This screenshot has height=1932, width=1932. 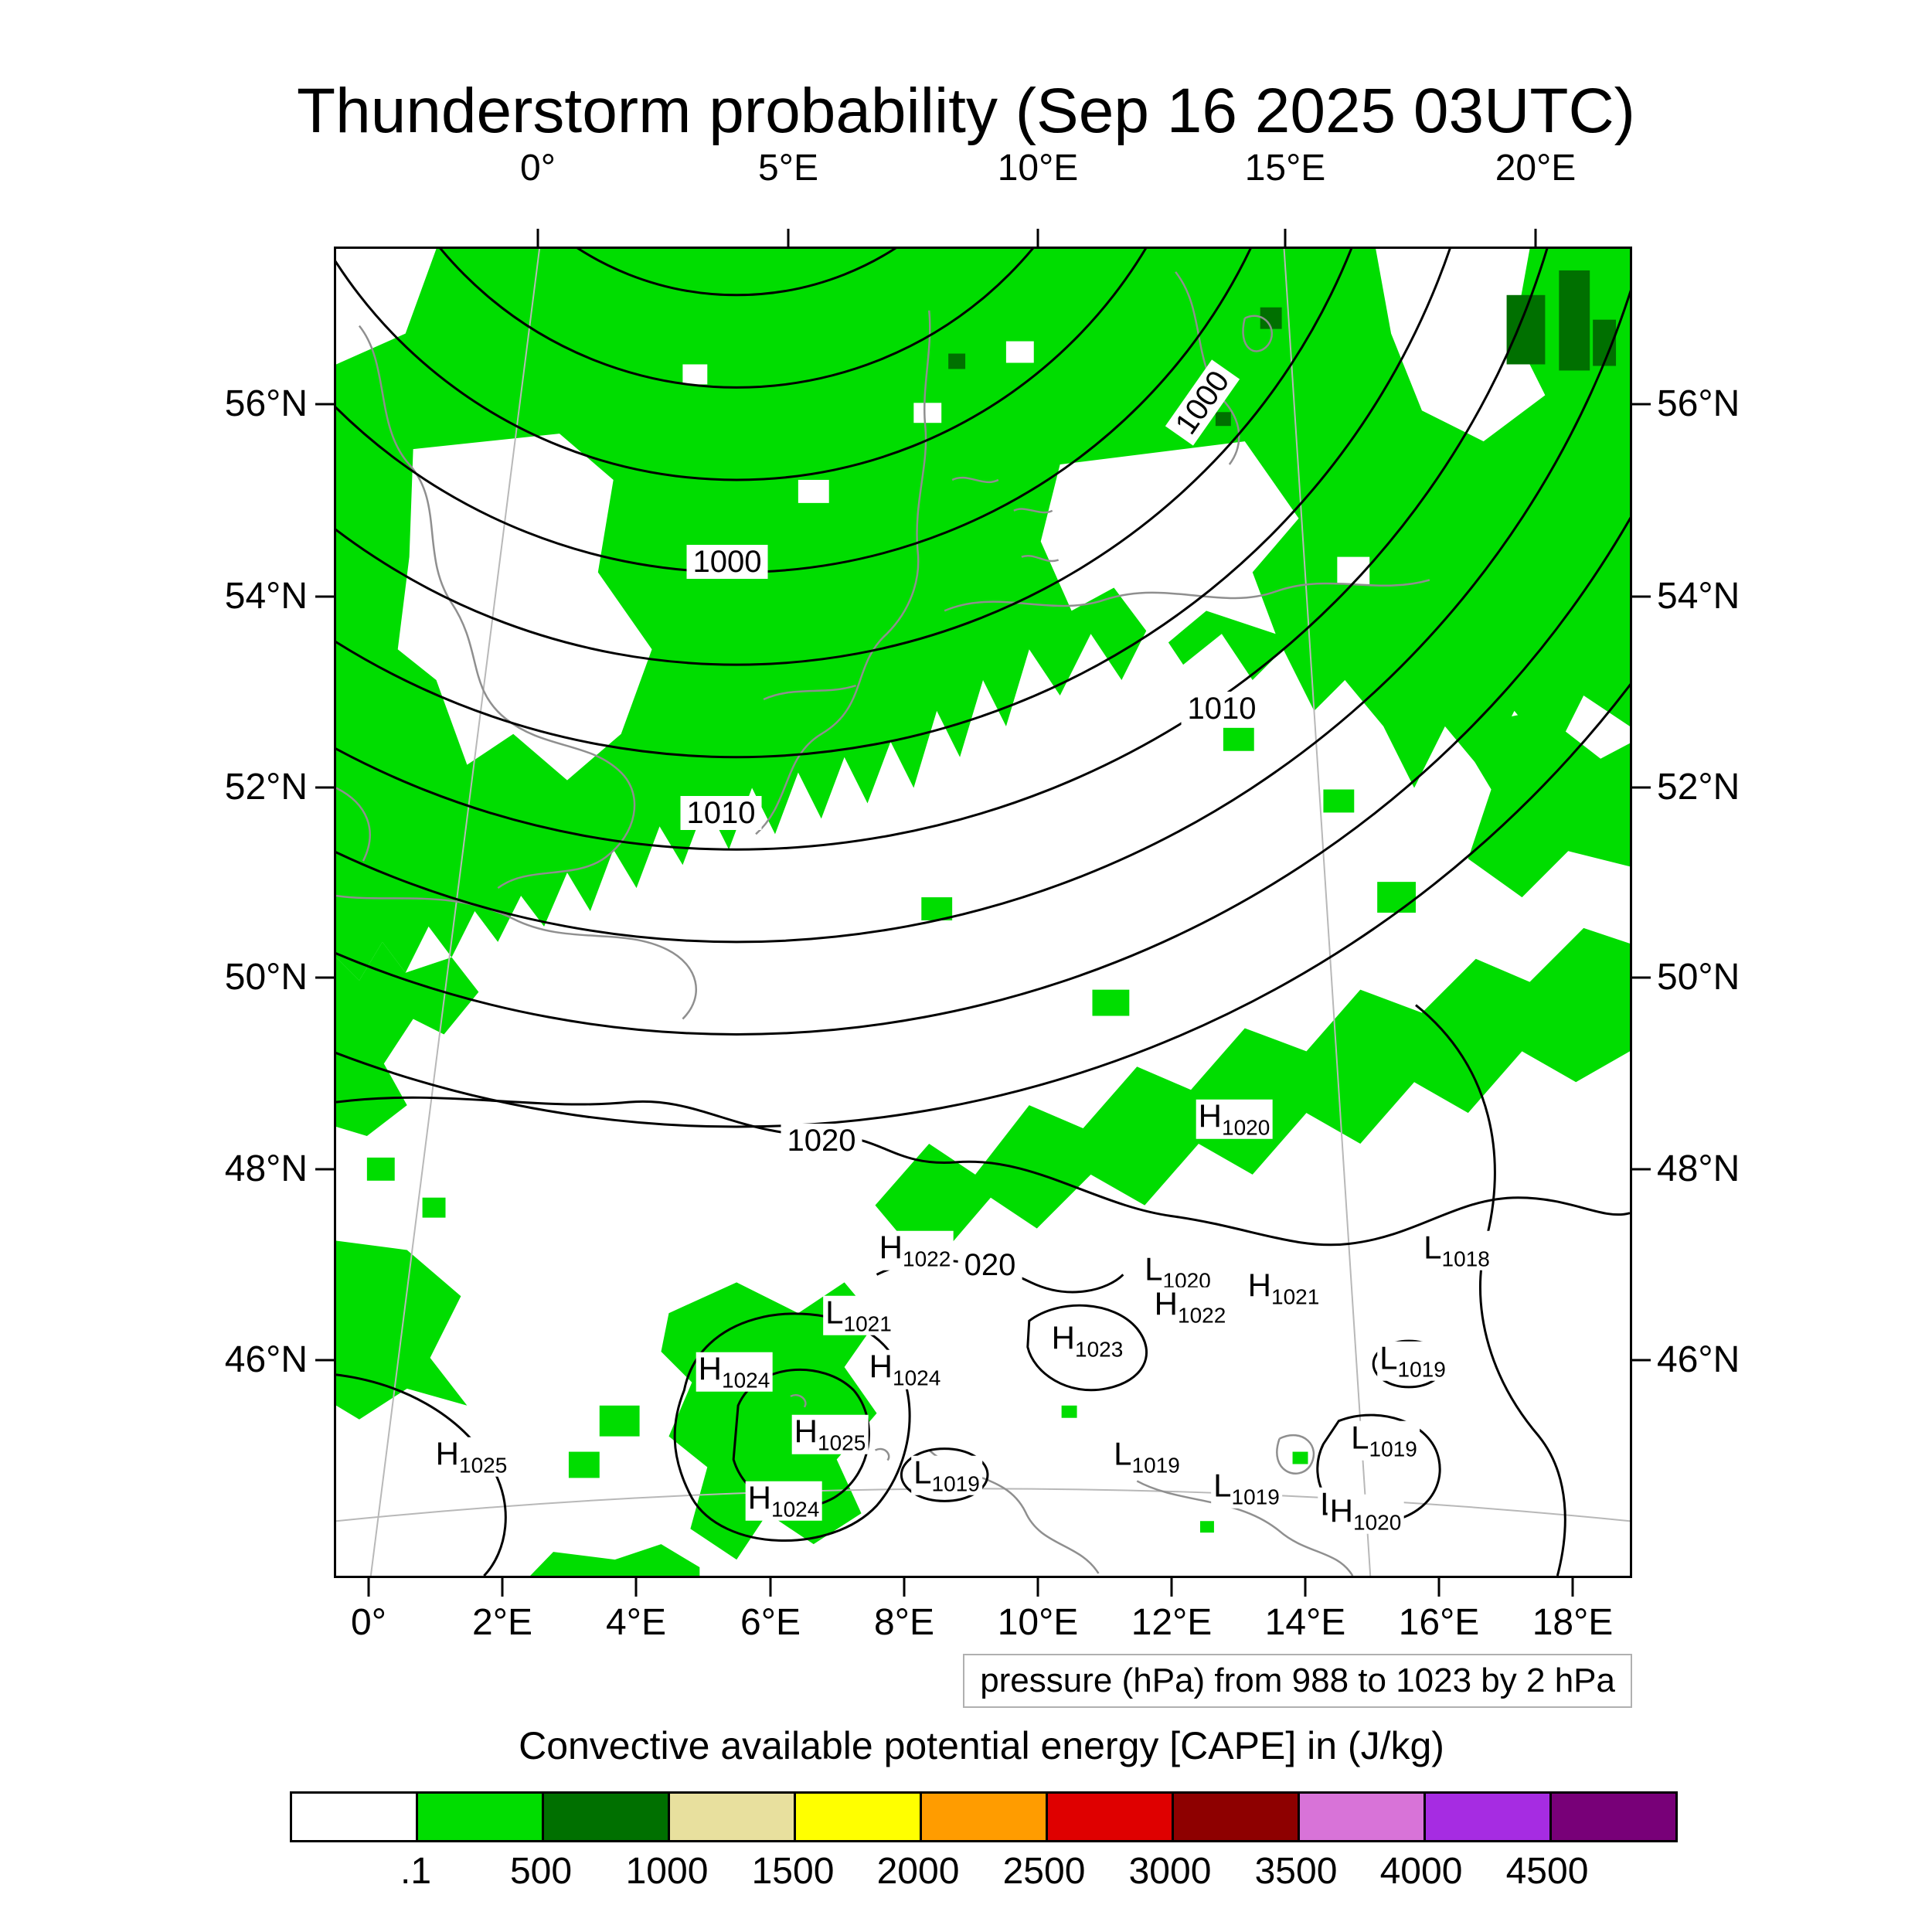 I want to click on colorbar-tick-label: .1, so click(x=416, y=1871).